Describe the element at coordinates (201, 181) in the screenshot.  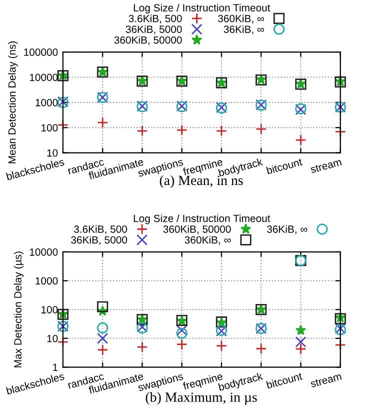
I see `text: (a) Mean, in ns` at that location.